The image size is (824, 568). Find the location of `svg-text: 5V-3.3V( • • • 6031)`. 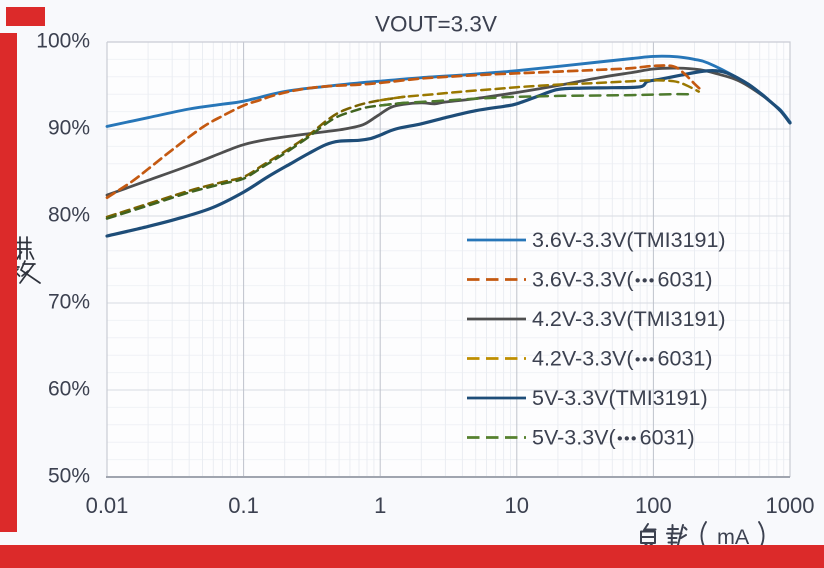

svg-text: 5V-3.3V( • • • 6031) is located at coordinates (613, 438).